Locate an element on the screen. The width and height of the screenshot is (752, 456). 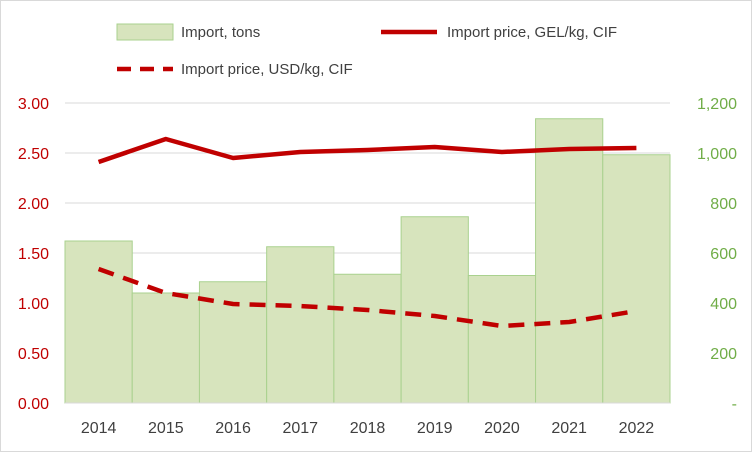
right-tick-label: 600 is located at coordinates (723, 254).